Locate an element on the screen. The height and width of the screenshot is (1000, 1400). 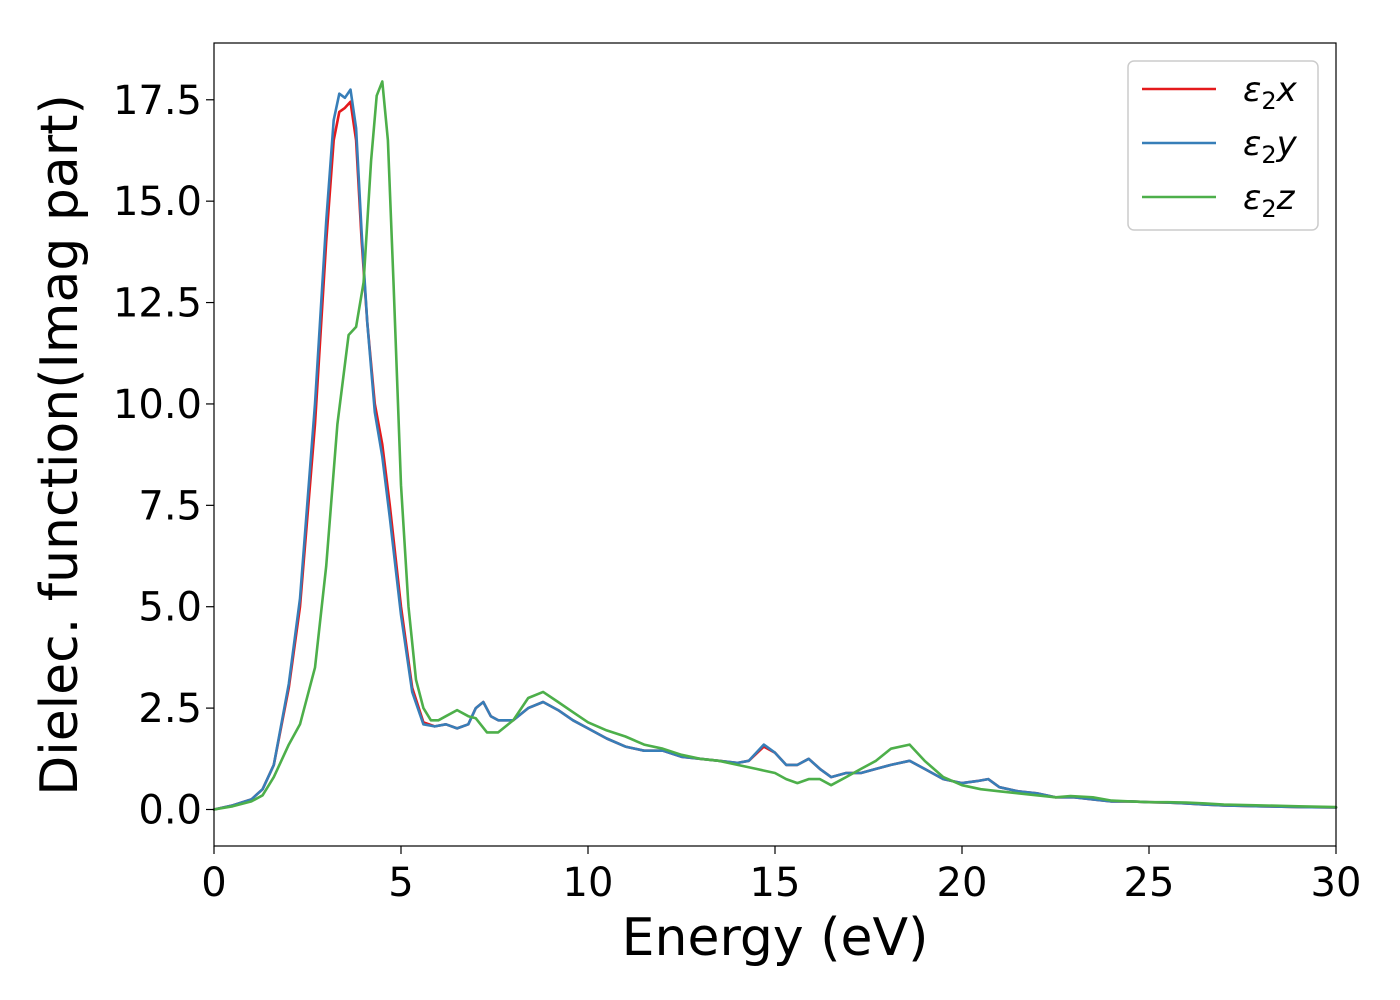
y-tick-label: 2.5 is located at coordinates (170, 709).